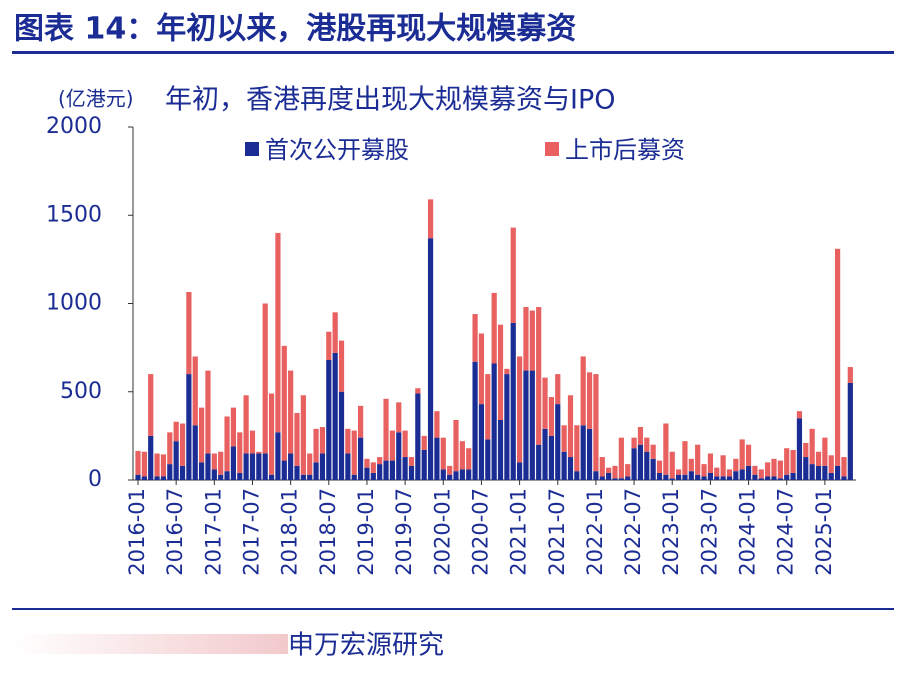 The height and width of the screenshot is (676, 906). Describe the element at coordinates (366, 532) in the screenshot. I see `x-tick-label: 2019-01` at that location.